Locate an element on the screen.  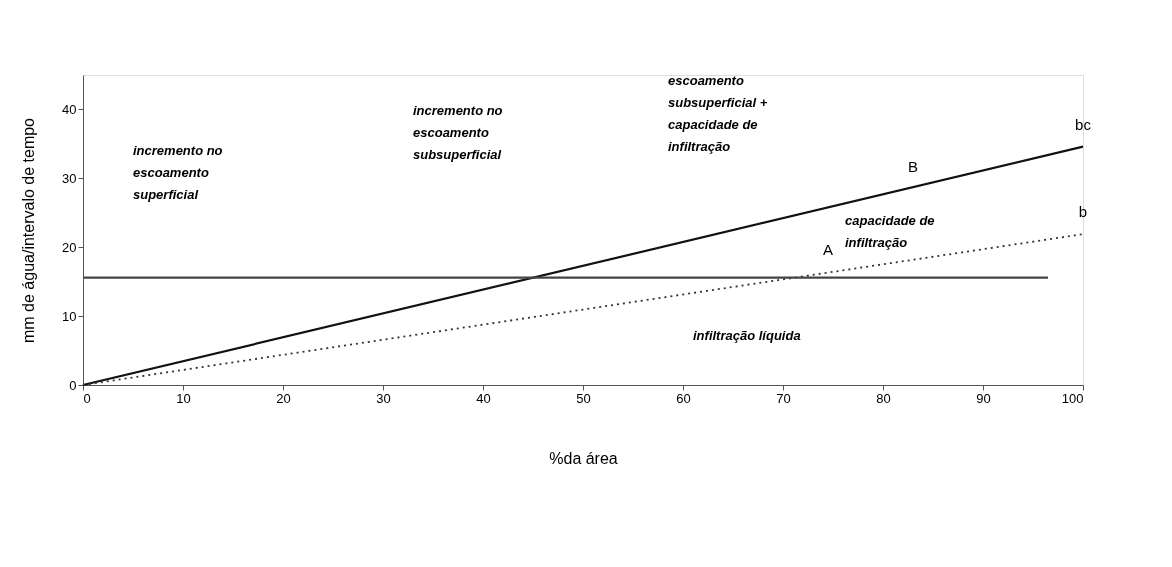
y-tick-label: 10 is located at coordinates (69, 316).